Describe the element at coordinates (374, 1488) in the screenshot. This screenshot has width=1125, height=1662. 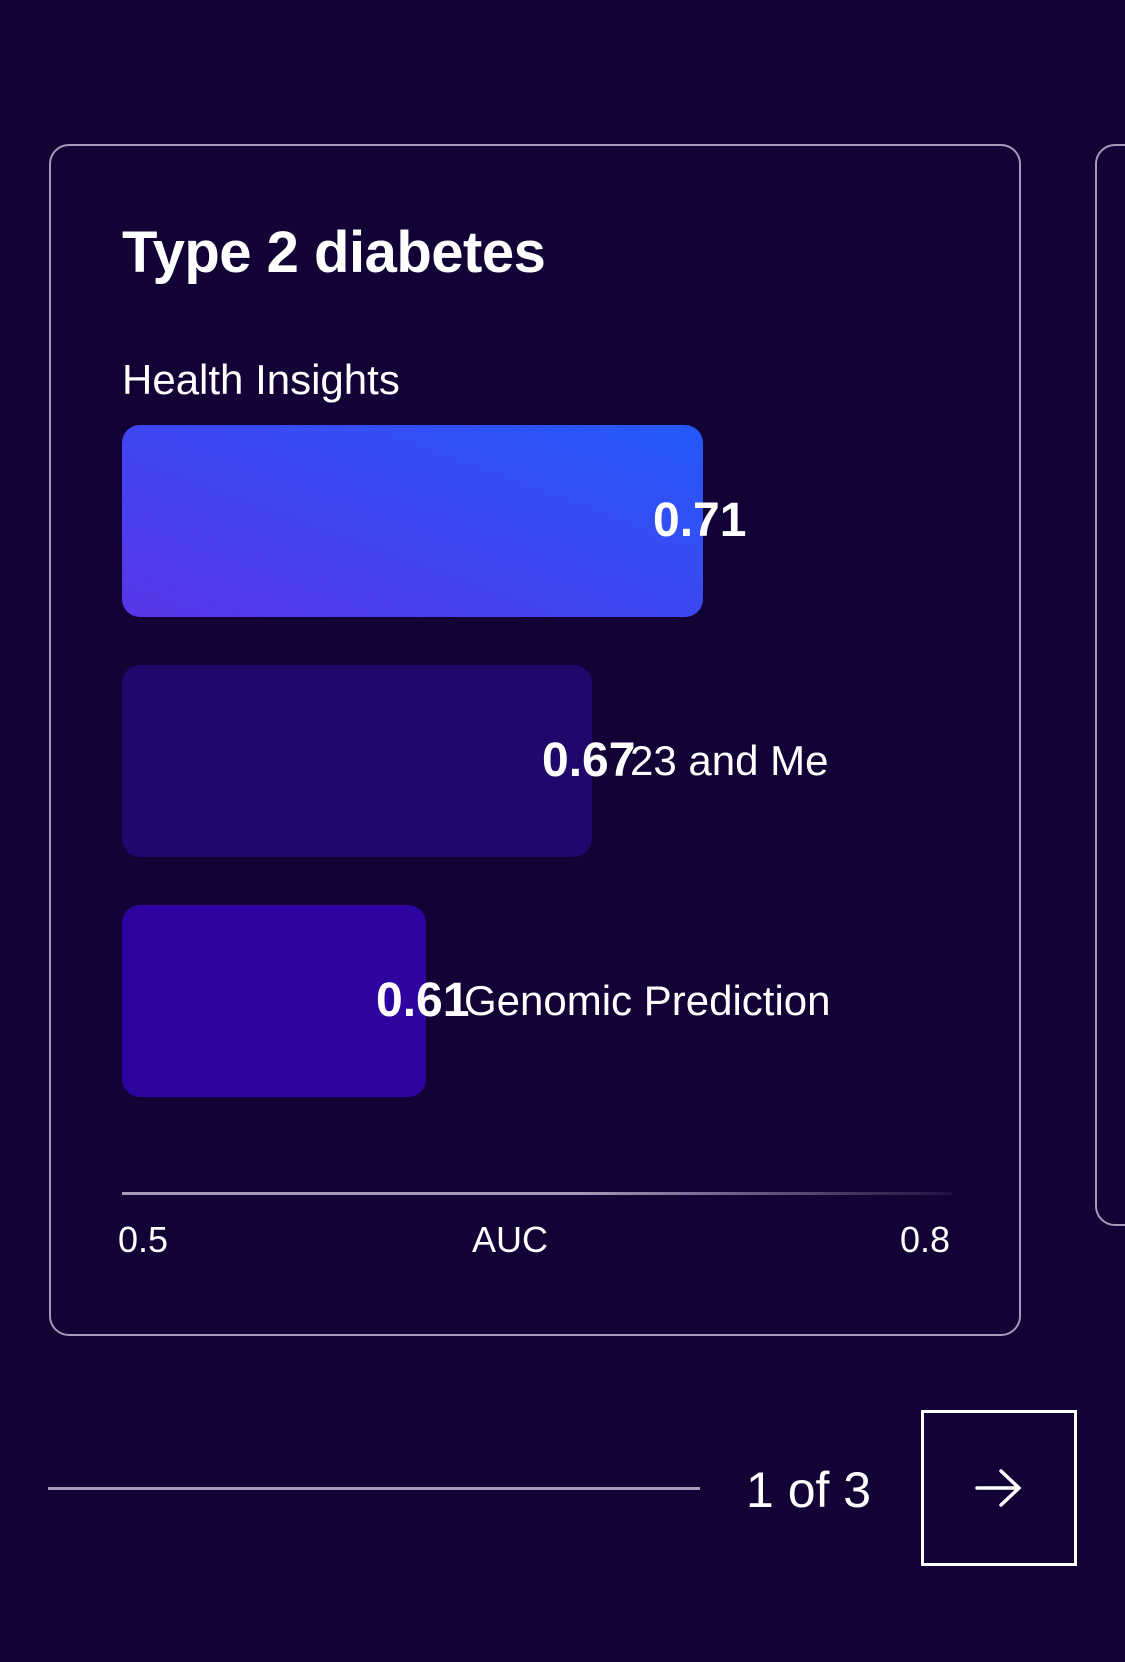
I see `carousel-progress-line` at that location.